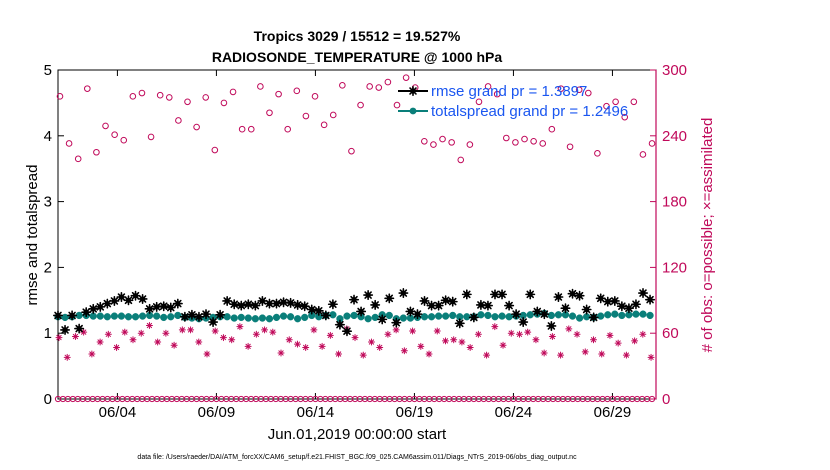 Image resolution: width=830 pixels, height=470 pixels. I want to click on x-tick-label: 06/29, so click(613, 412).